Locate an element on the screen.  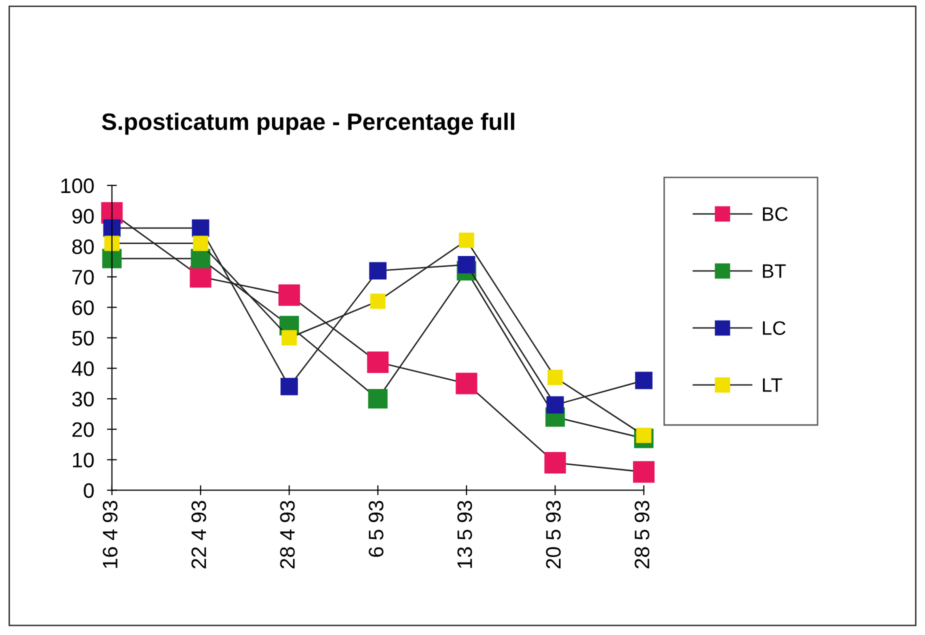
y-tick-label: 10 is located at coordinates (83, 460).